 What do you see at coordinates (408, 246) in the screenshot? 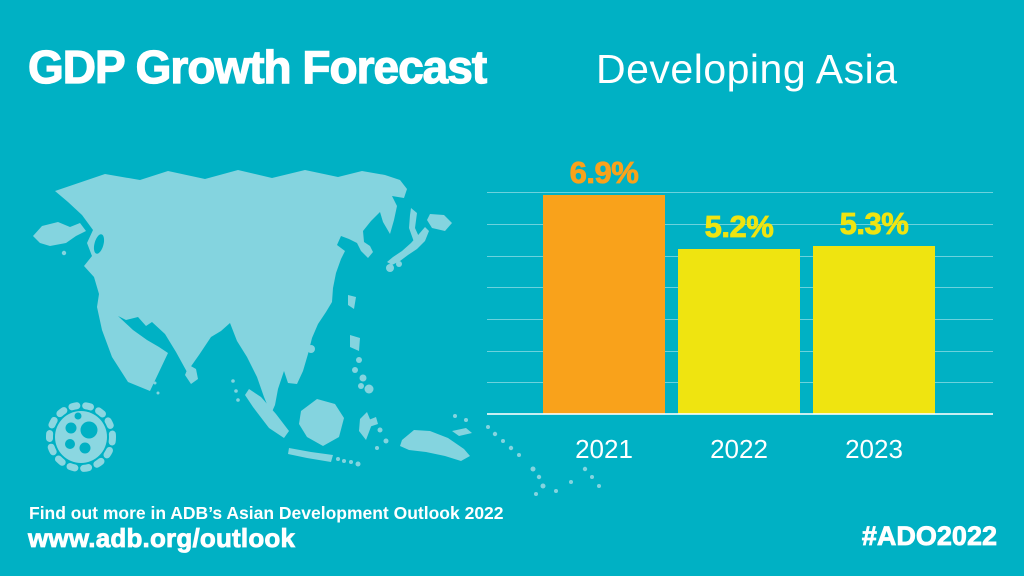
I see `japan-honshu` at bounding box center [408, 246].